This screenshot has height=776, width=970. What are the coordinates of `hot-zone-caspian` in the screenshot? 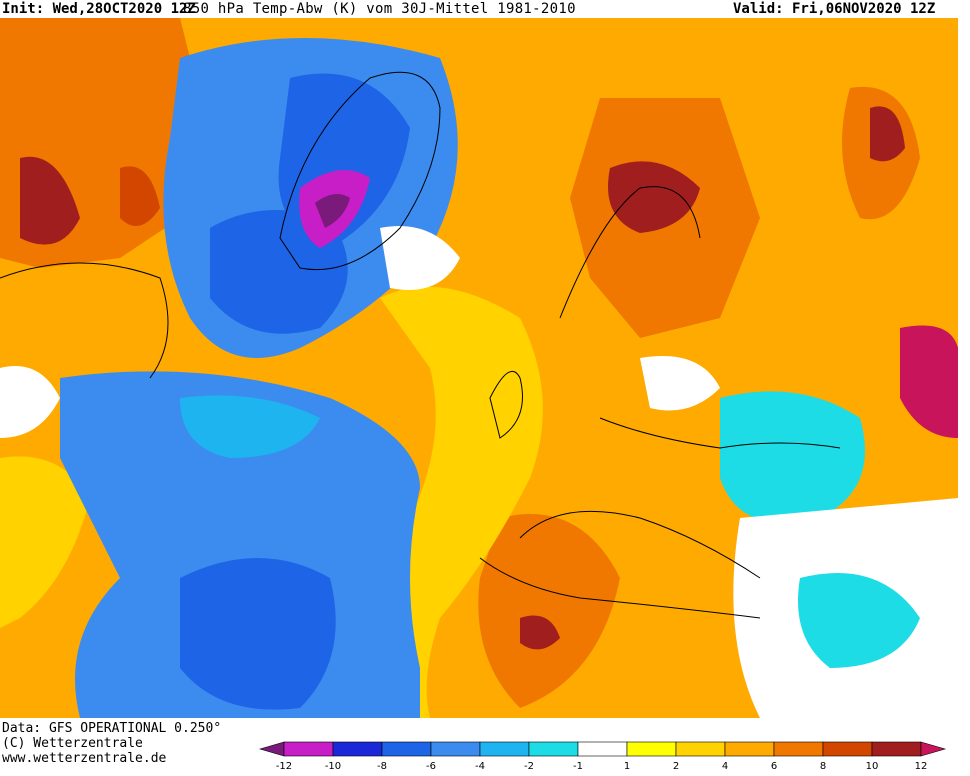 It's located at (929, 381).